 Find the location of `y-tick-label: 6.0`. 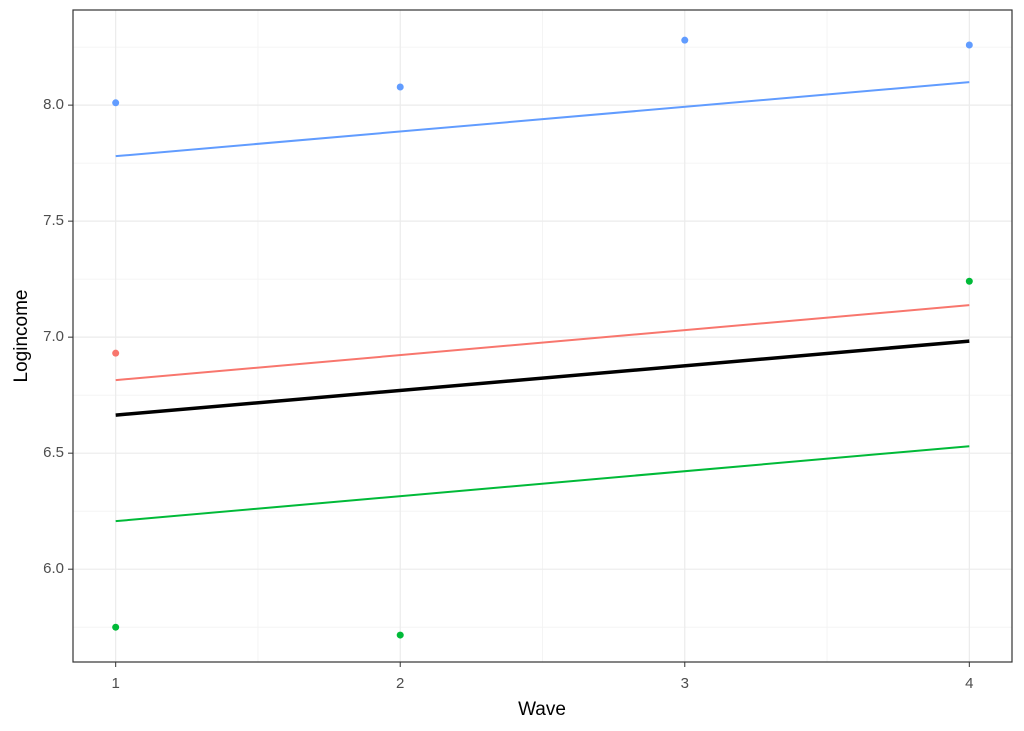

y-tick-label: 6.0 is located at coordinates (53, 568).